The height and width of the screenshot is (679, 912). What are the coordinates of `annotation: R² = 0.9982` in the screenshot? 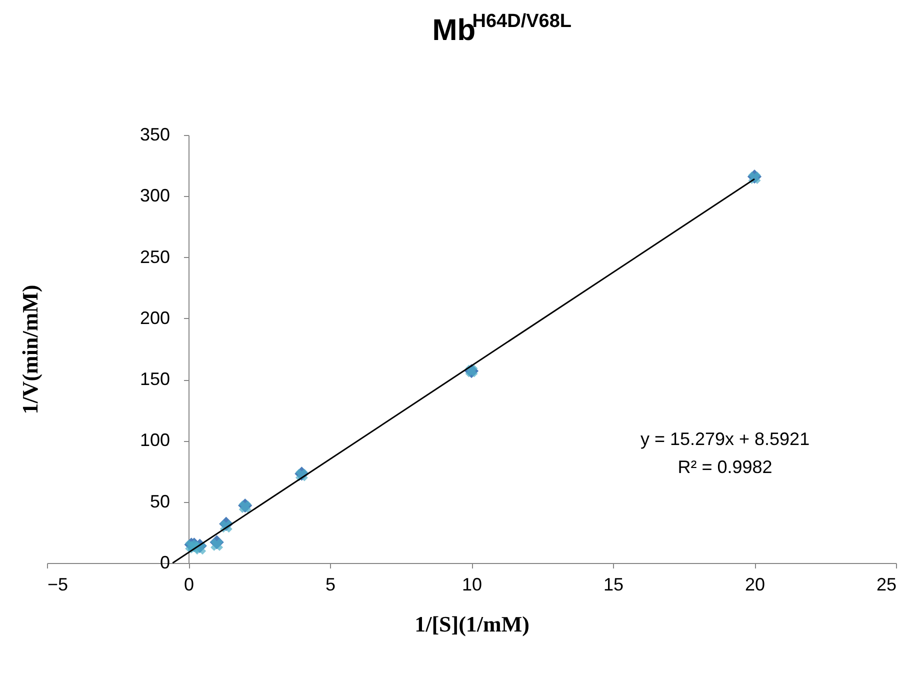 It's located at (725, 467).